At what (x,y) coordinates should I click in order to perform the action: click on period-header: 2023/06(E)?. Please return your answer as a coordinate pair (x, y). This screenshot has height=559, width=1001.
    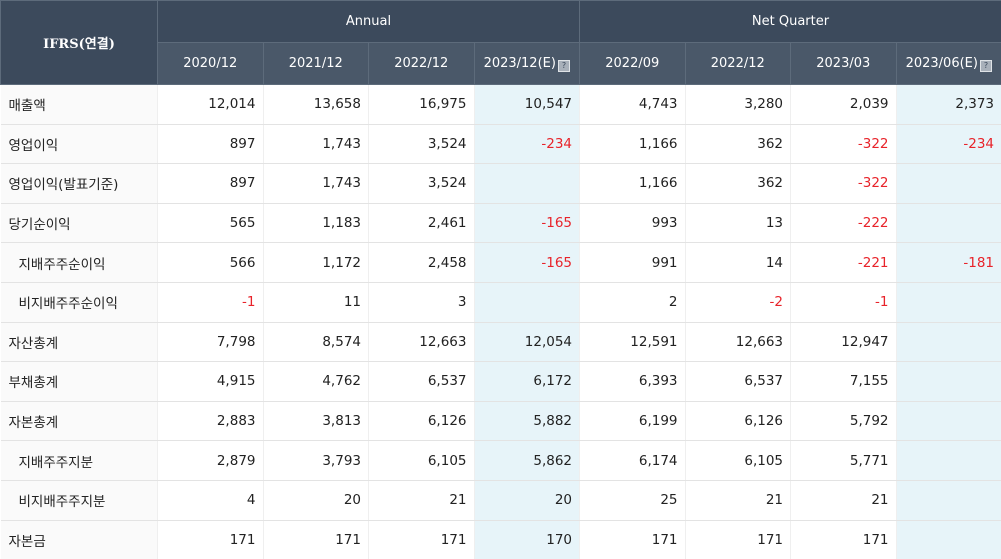
    Looking at the image, I should click on (948, 64).